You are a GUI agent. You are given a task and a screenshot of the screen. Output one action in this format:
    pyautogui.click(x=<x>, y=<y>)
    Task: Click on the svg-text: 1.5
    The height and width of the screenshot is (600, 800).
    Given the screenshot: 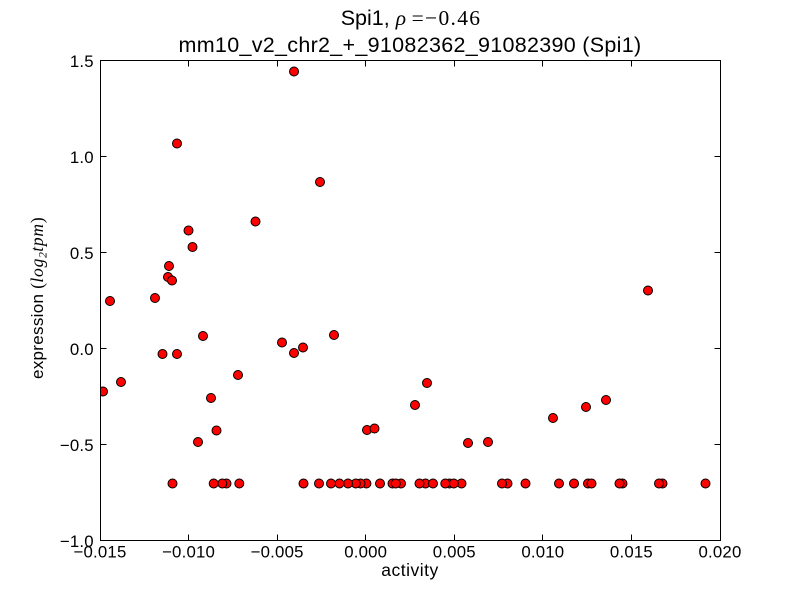 What is the action you would take?
    pyautogui.click(x=82, y=61)
    